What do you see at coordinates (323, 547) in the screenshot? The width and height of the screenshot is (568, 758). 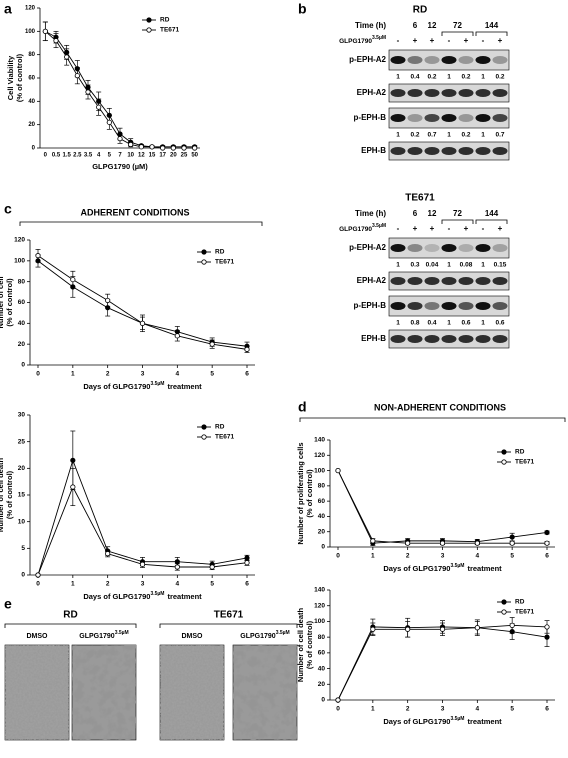 I see `y-tick-label: 0` at bounding box center [323, 547].